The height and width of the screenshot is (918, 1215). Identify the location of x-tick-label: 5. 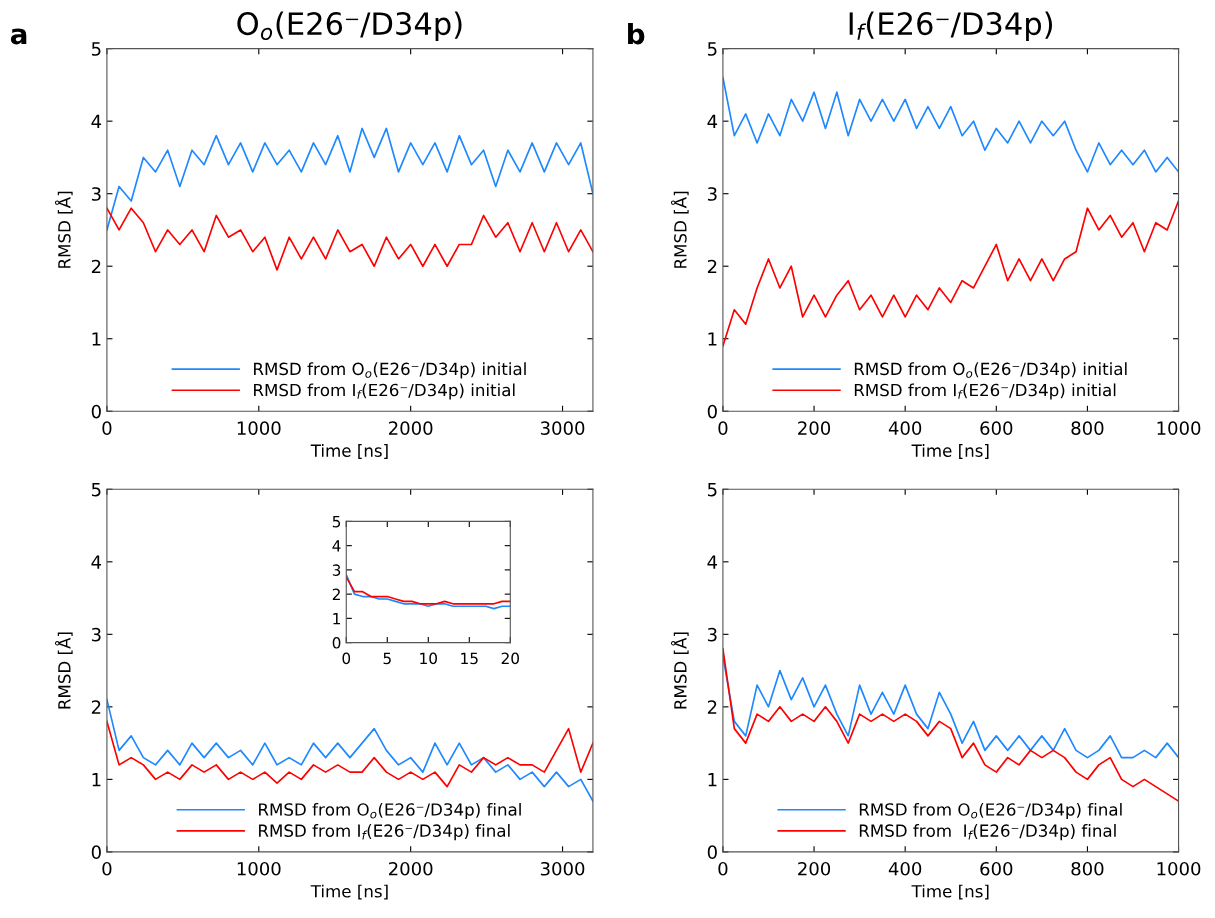
(387, 658).